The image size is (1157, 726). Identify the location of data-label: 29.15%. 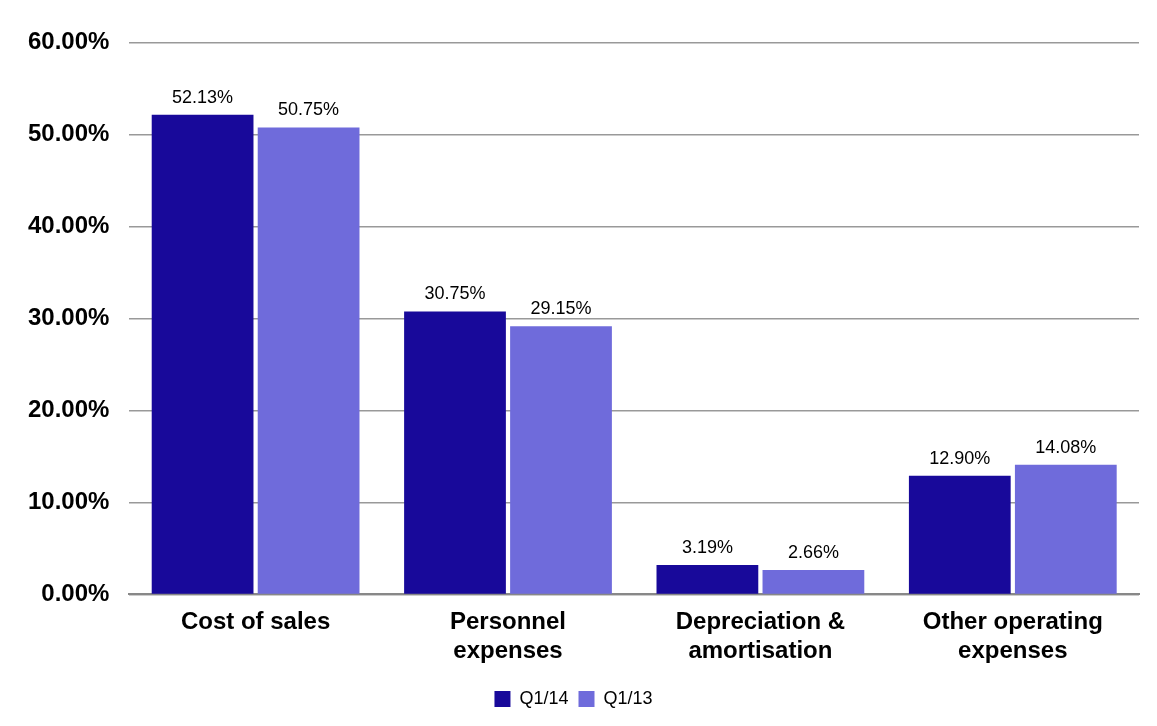
(561, 308).